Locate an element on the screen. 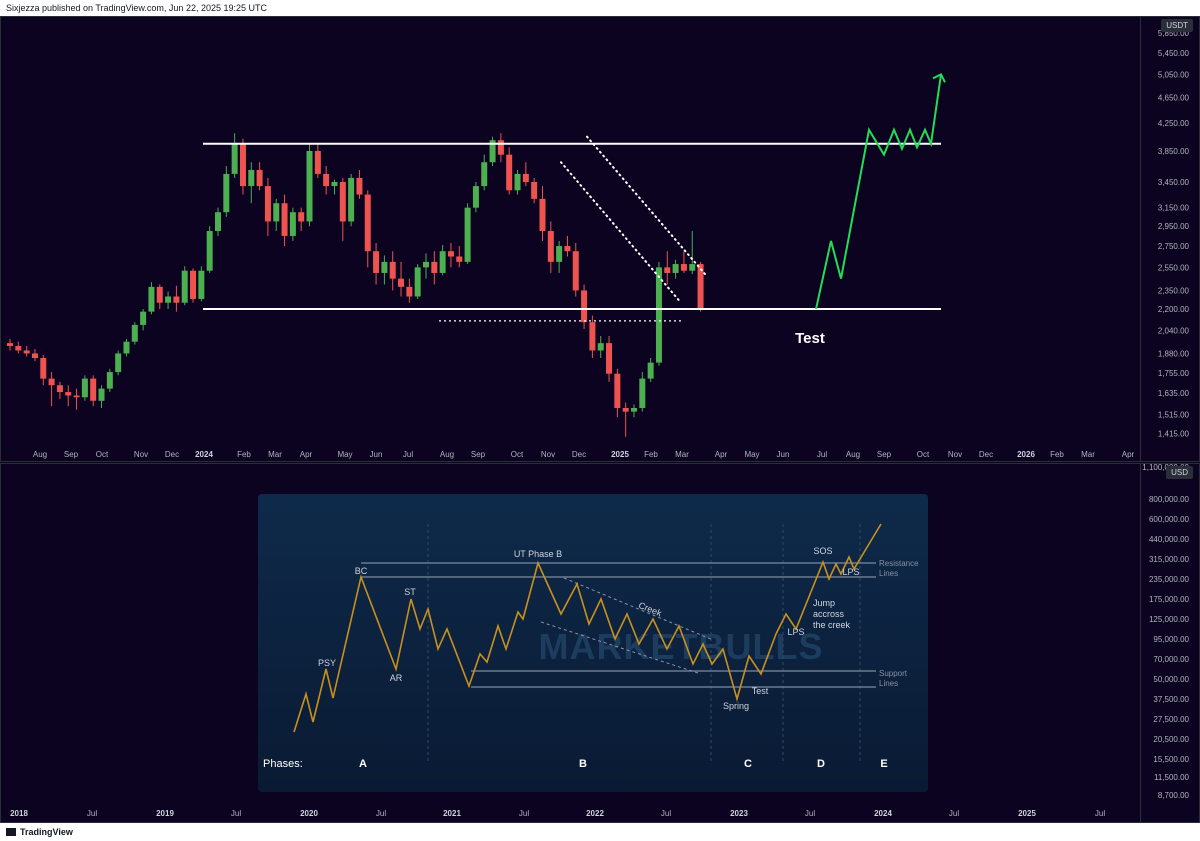  x-tick-label: Sep is located at coordinates (884, 454).